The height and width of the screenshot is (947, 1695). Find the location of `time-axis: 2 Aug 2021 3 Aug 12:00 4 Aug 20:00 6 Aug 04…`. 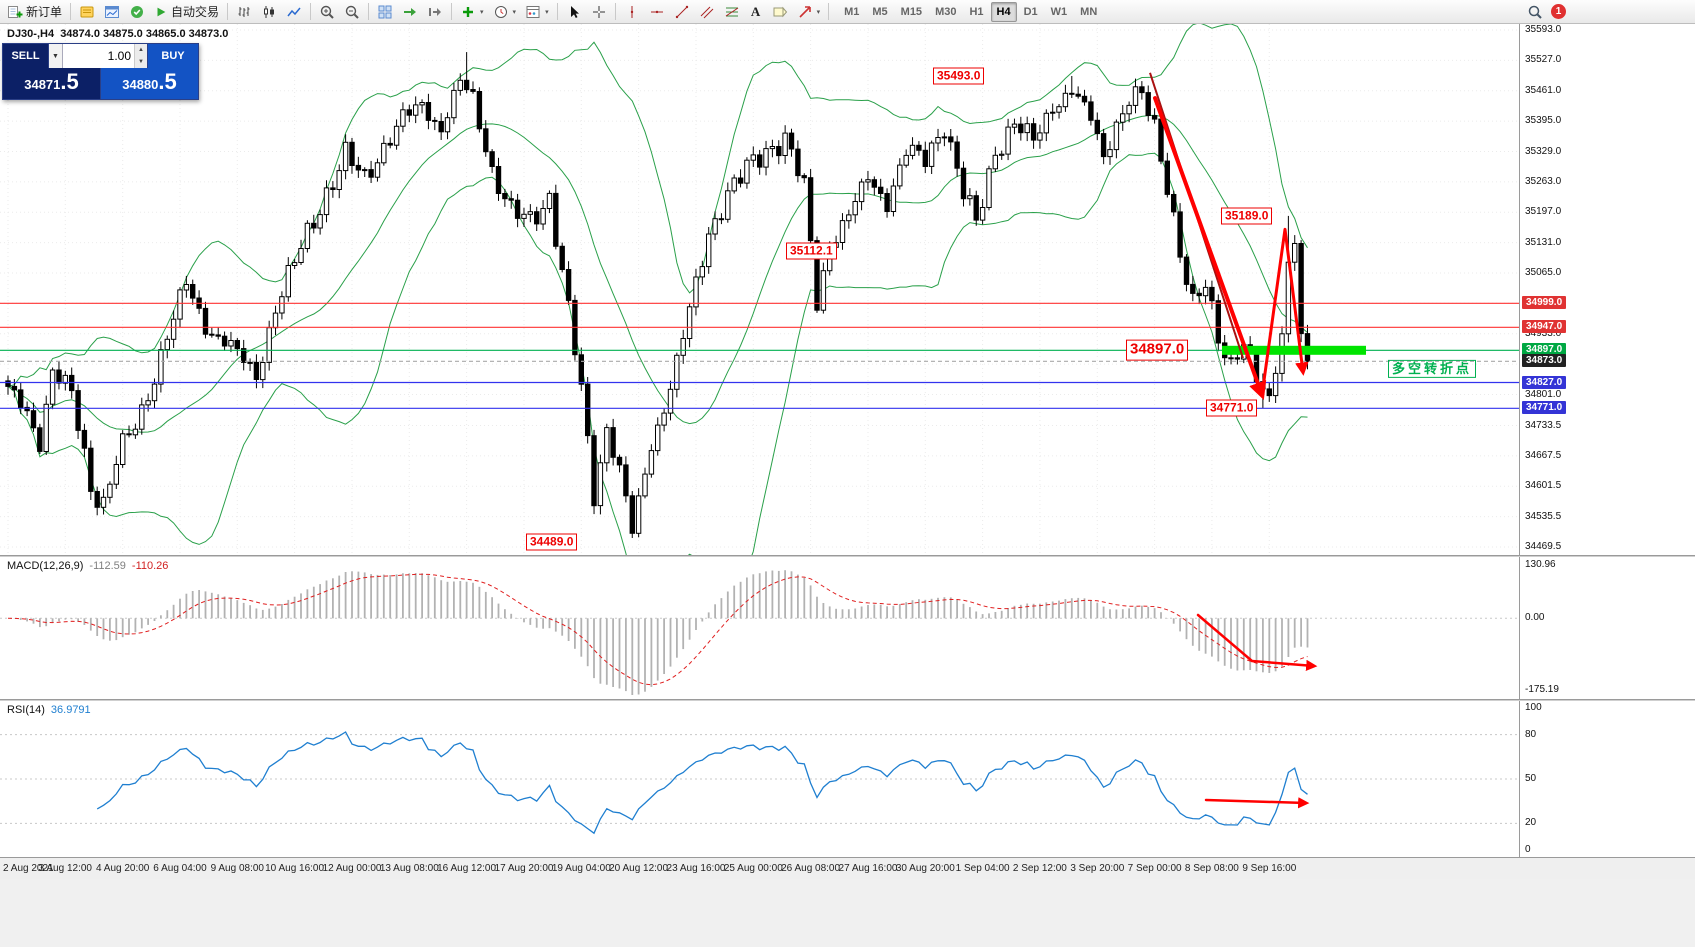

time-axis: 2 Aug 2021 3 Aug 12:00 4 Aug 20:00 6 Aug 04… is located at coordinates (847, 868).